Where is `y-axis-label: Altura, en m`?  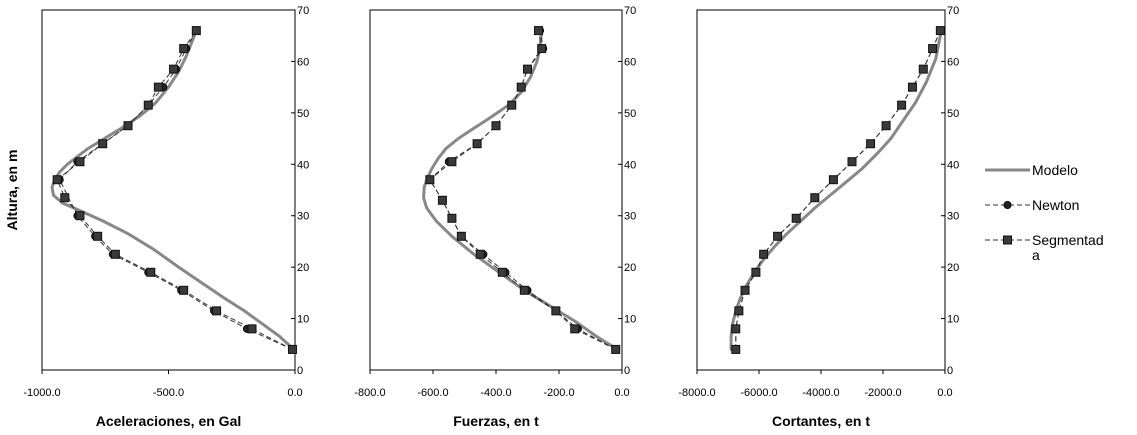
y-axis-label: Altura, en m is located at coordinates (12, 190).